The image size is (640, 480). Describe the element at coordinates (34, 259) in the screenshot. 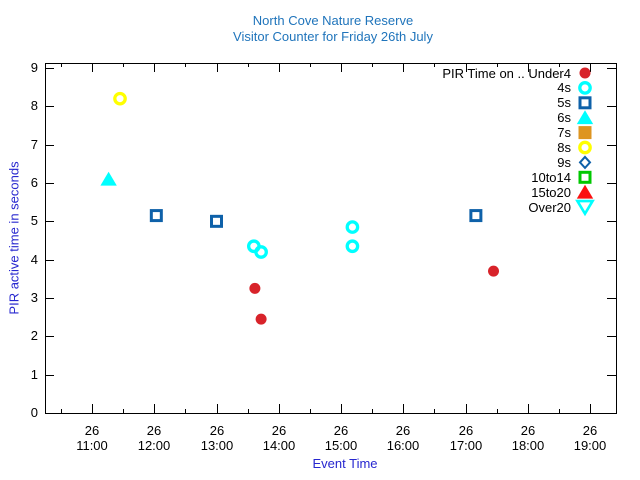

I see `y-tick-label: 4` at that location.